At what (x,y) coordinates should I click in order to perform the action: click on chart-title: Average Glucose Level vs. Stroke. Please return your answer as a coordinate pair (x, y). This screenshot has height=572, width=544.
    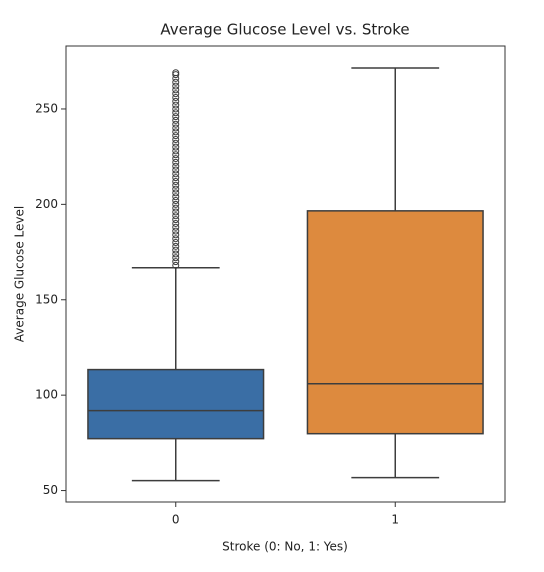
    Looking at the image, I should click on (284, 30).